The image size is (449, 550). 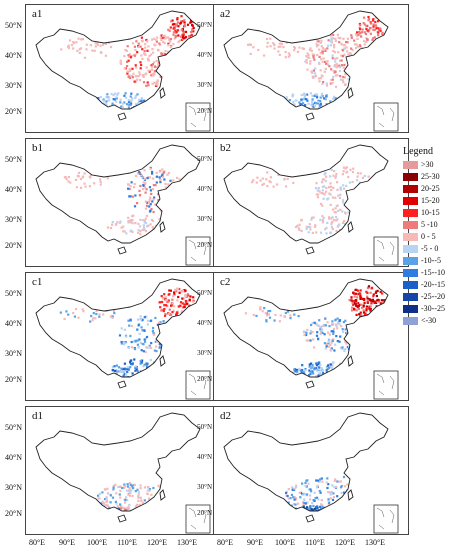 What do you see at coordinates (426, 225) in the screenshot?
I see `legend-item: 5 -10` at bounding box center [426, 225].